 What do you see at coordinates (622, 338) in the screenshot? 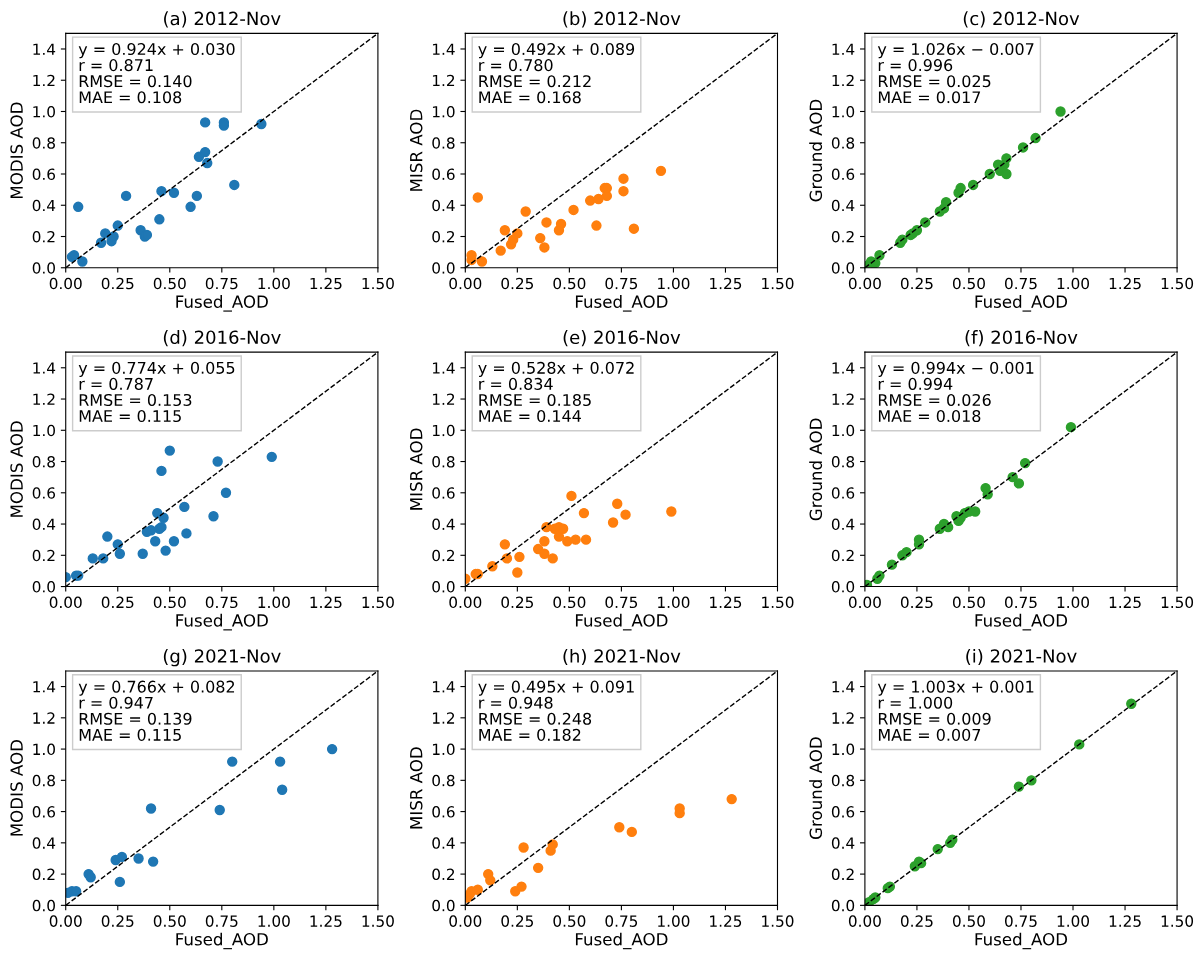
I see `chart-title: (e) 2016-Nov` at bounding box center [622, 338].